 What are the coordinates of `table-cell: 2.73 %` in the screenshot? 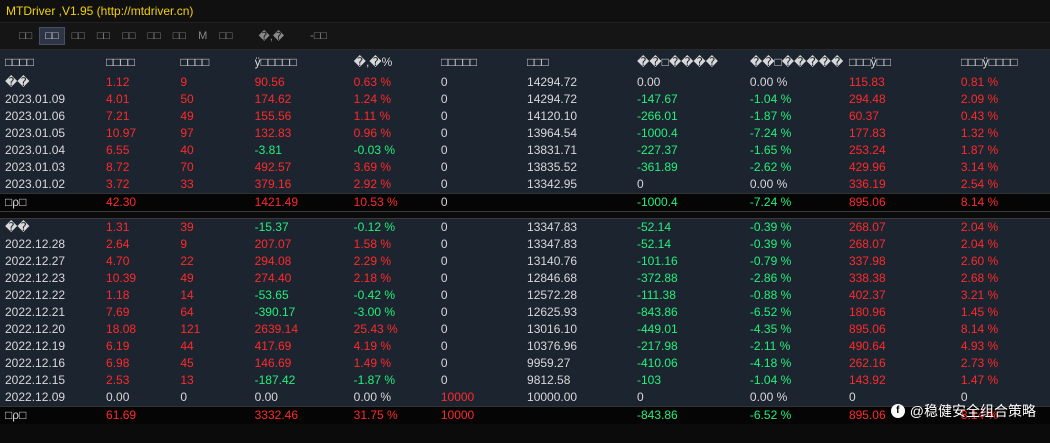 It's located at (1005, 363).